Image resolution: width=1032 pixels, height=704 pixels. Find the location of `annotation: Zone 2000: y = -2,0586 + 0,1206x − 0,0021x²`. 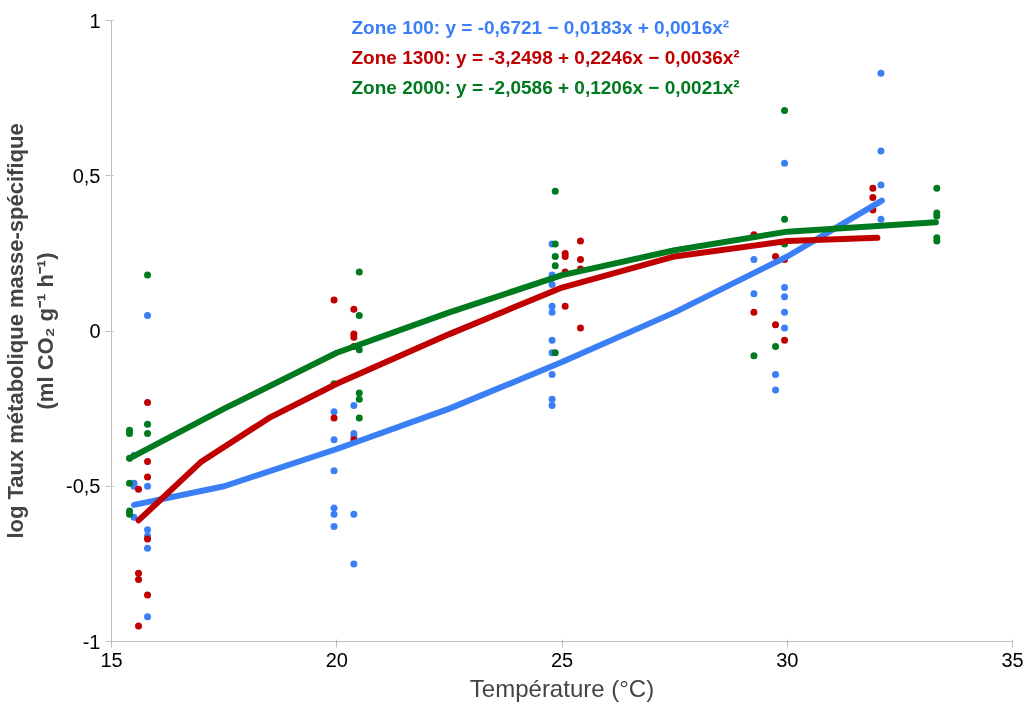

annotation: Zone 2000: y = -2,0586 + 0,1206x − 0,0021x² is located at coordinates (545, 87).